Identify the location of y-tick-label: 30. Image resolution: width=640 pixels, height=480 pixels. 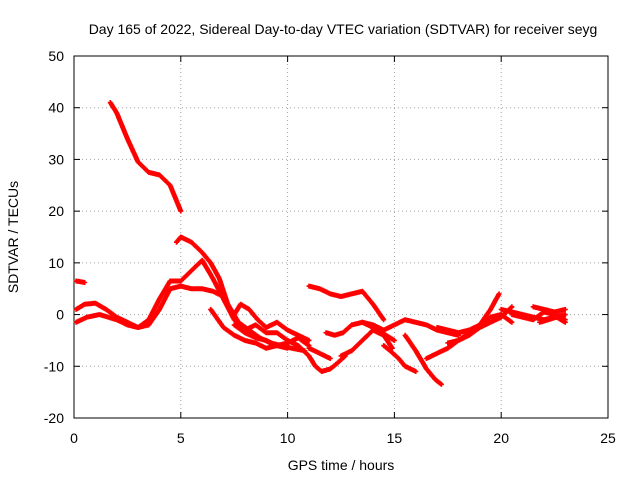
(56, 159).